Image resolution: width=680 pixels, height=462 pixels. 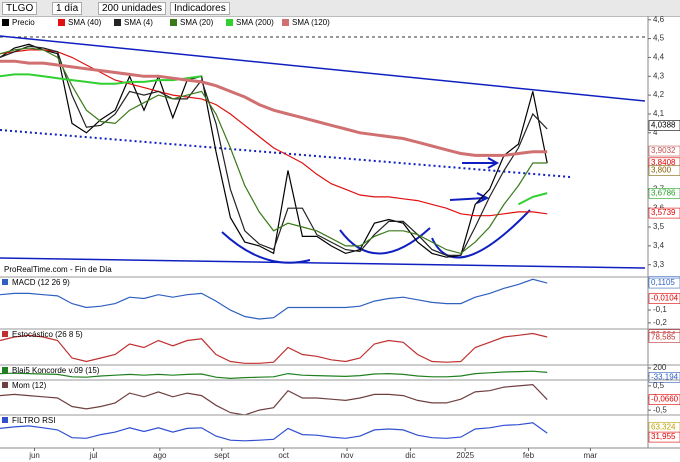 I want to click on price-label: 3,8408, so click(x=663, y=162).